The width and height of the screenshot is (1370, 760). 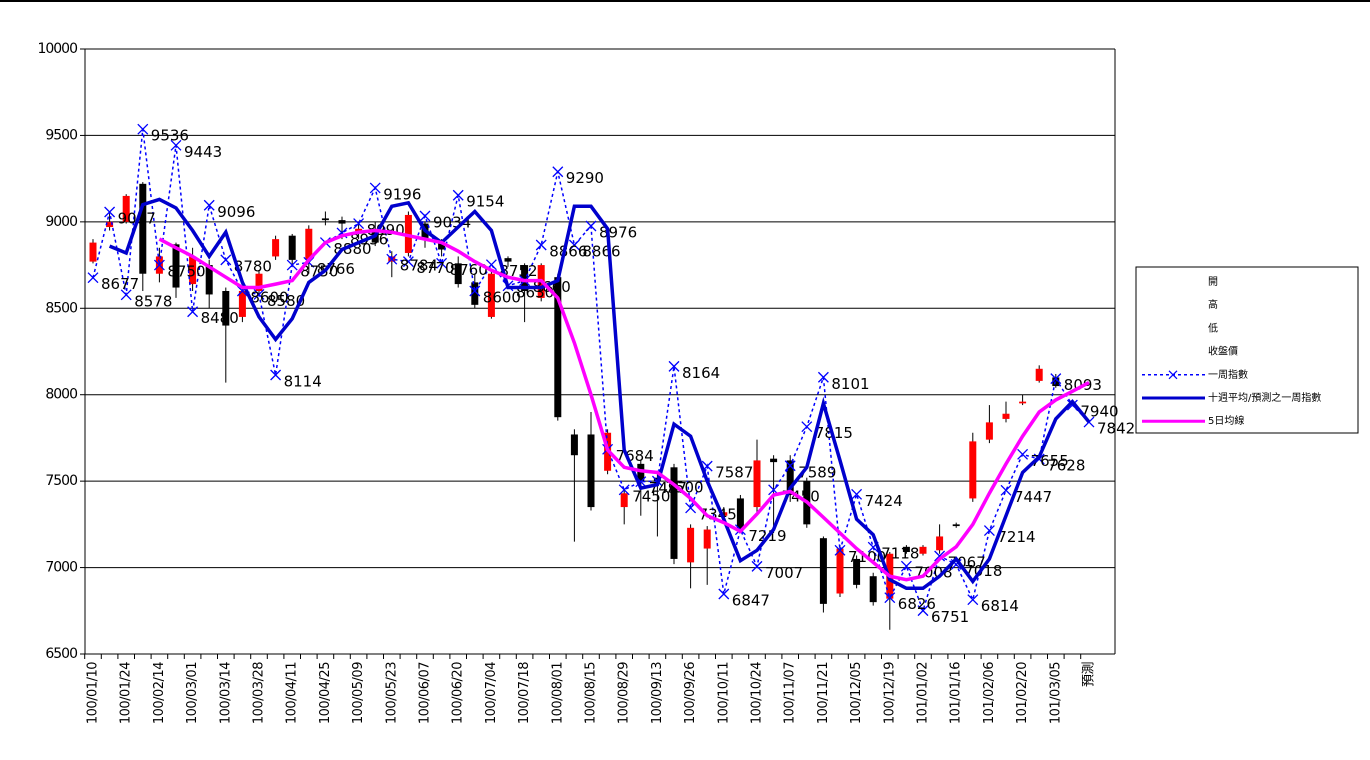 What do you see at coordinates (718, 514) in the screenshot?
I see `data-label: 7345` at bounding box center [718, 514].